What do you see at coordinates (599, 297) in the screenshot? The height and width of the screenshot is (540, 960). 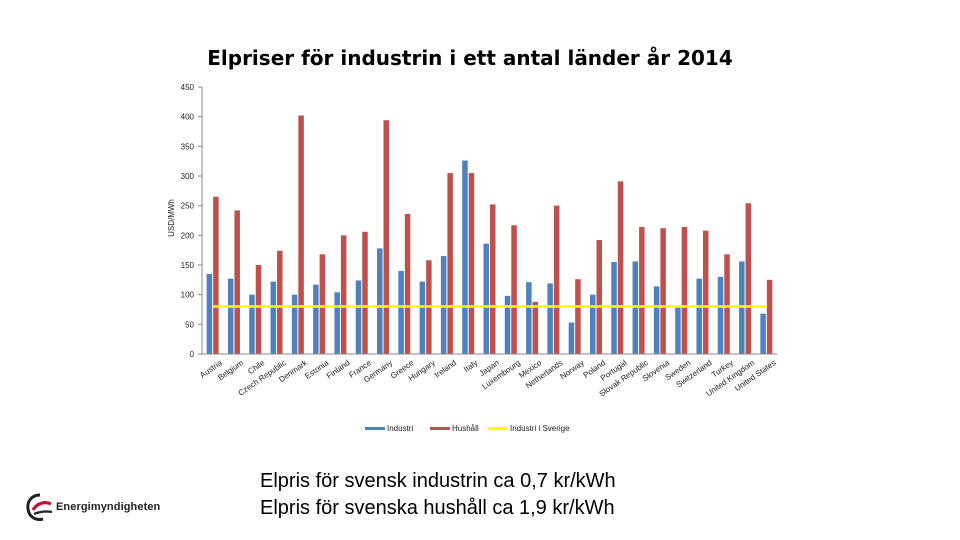 I see `bar-hushall-poland` at bounding box center [599, 297].